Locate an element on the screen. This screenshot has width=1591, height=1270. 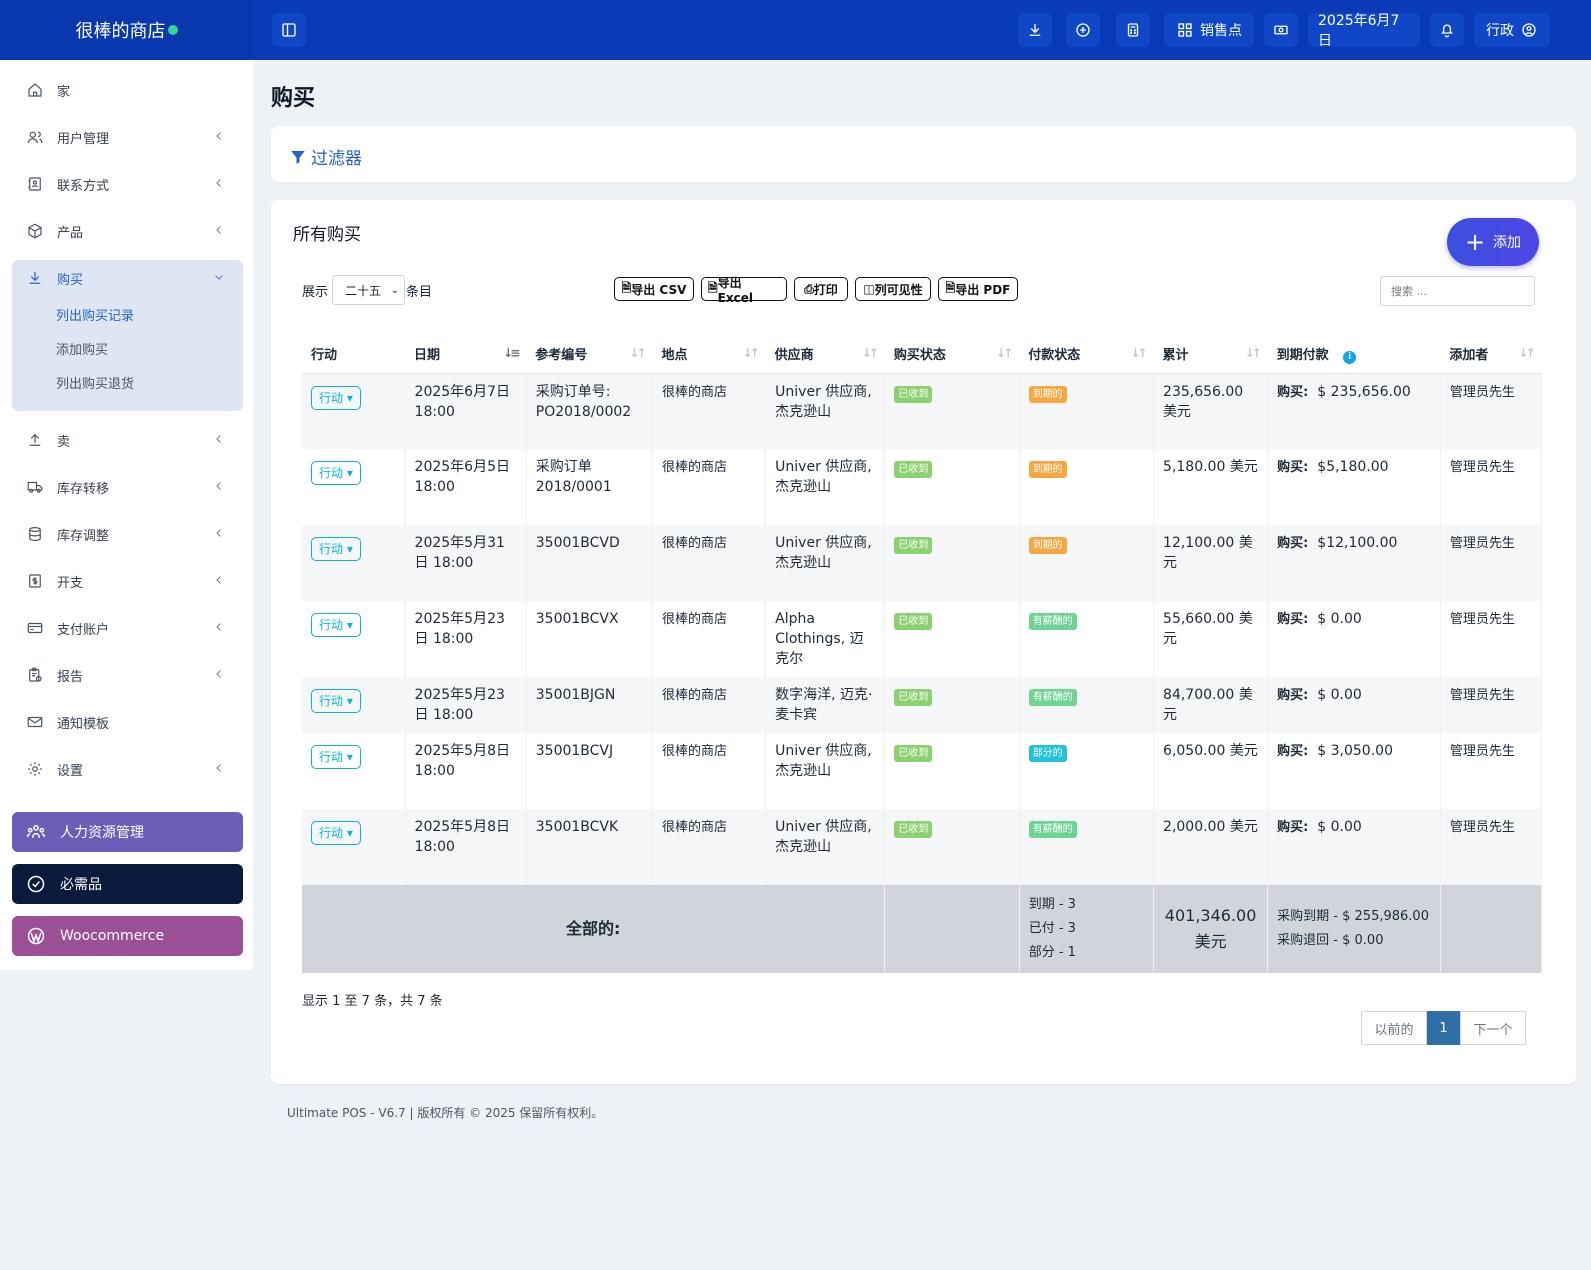
sidebar-subitem-add-purchase: 添加购买 is located at coordinates (82, 350).